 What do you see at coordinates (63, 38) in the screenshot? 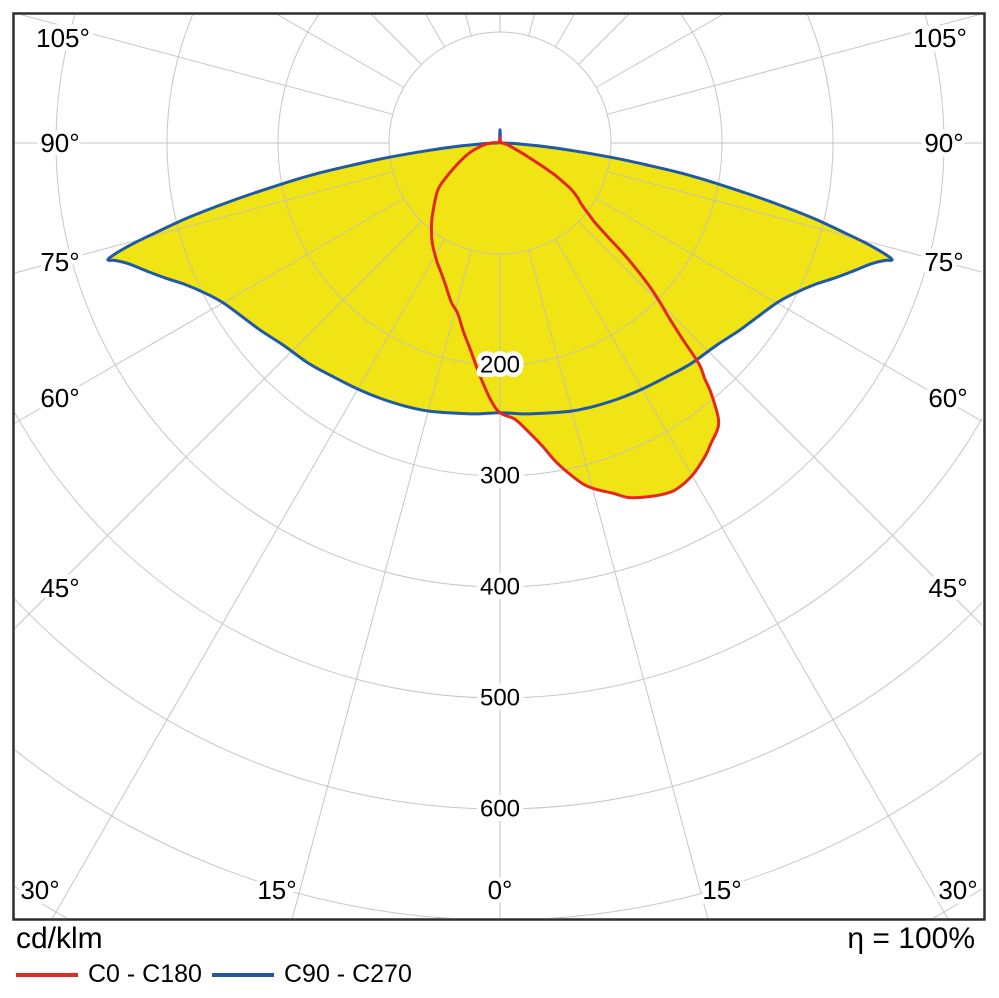
I see `angle-label-0-105°: 105°` at bounding box center [63, 38].